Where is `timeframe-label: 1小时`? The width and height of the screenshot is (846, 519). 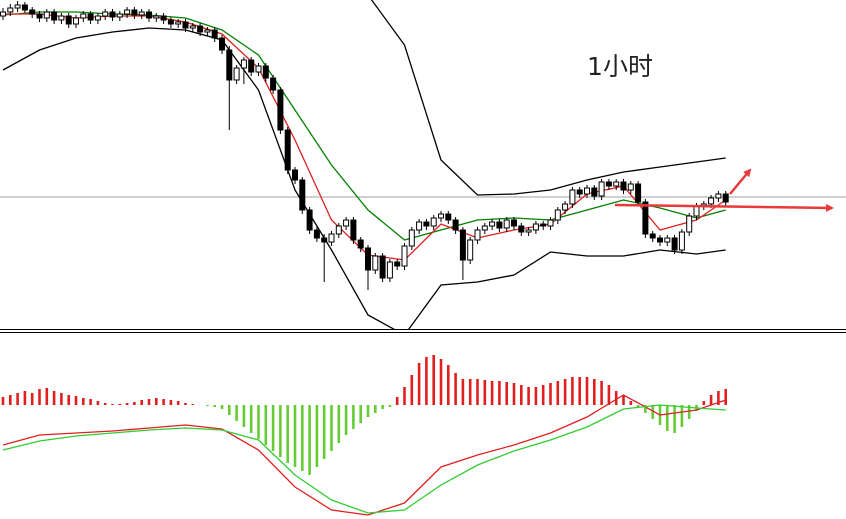
timeframe-label: 1小时 is located at coordinates (620, 66).